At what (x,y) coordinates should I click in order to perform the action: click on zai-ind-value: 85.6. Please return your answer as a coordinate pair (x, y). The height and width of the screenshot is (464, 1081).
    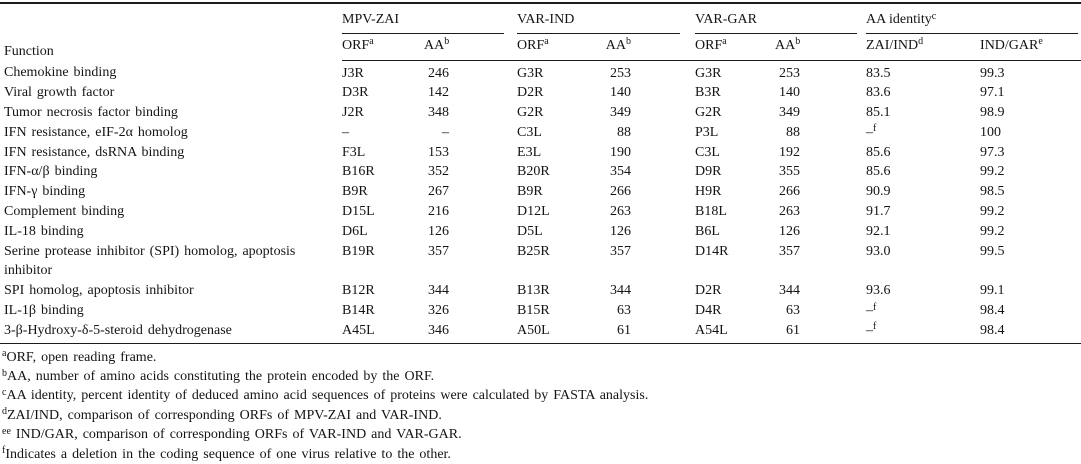
    Looking at the image, I should click on (878, 152).